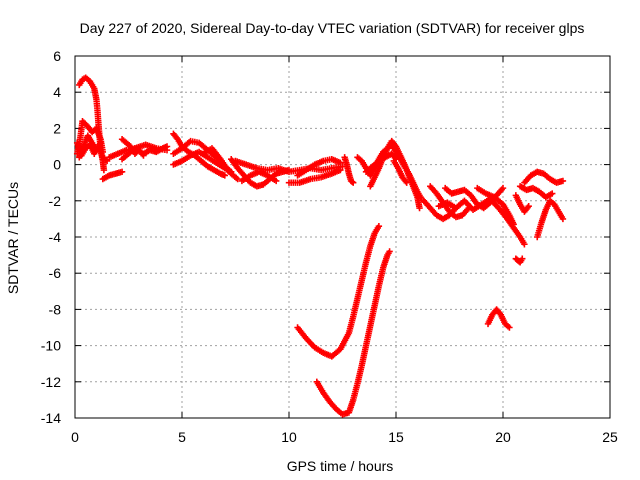  What do you see at coordinates (182, 437) in the screenshot?
I see `x-tick-label: 5` at bounding box center [182, 437].